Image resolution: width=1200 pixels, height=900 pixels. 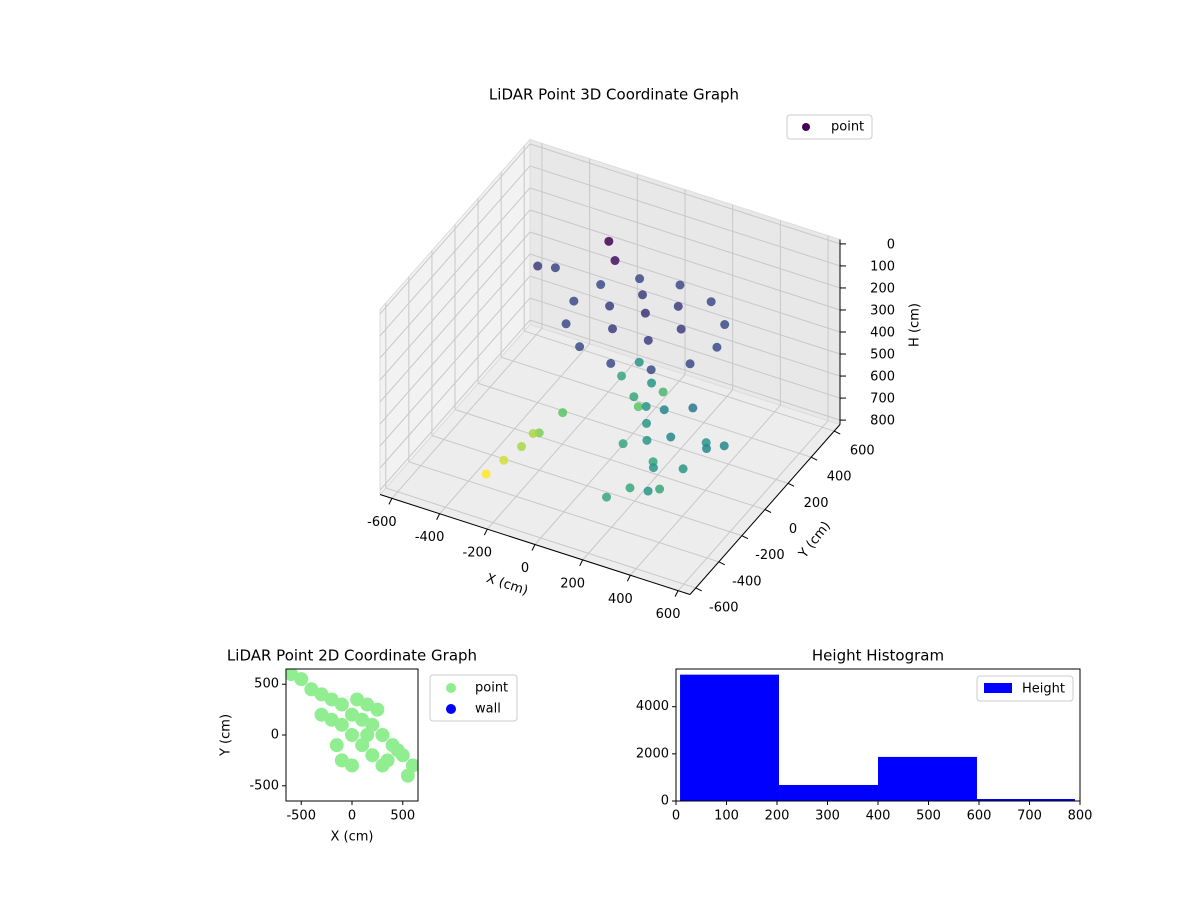 What do you see at coordinates (726, 816) in the screenshot?
I see `x-tick-label: 100` at bounding box center [726, 816].